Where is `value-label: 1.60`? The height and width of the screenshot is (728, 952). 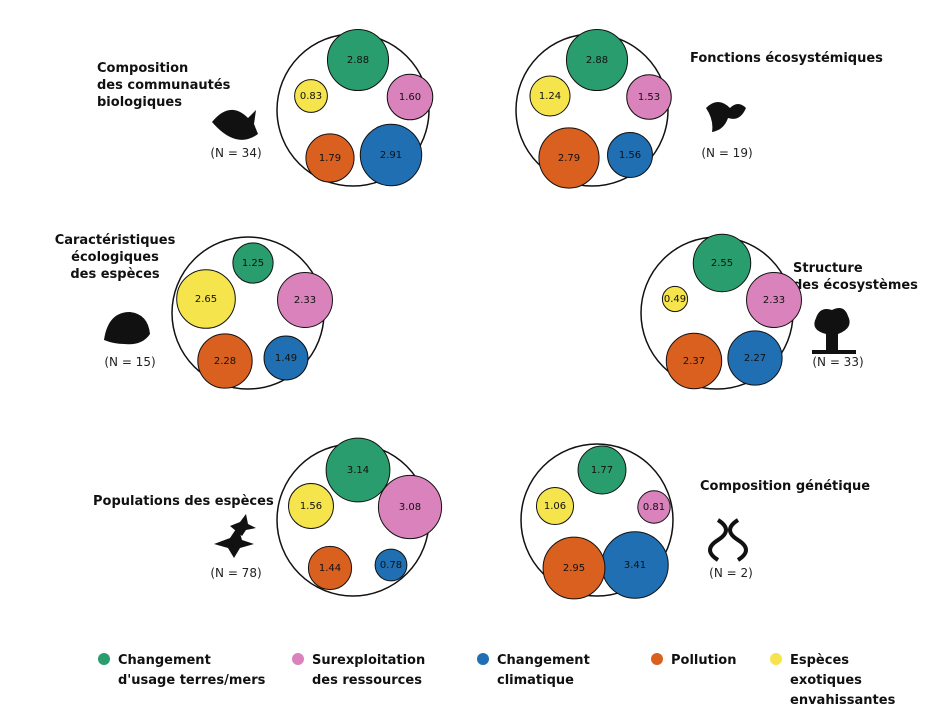
value-label: 1.60 is located at coordinates (410, 97).